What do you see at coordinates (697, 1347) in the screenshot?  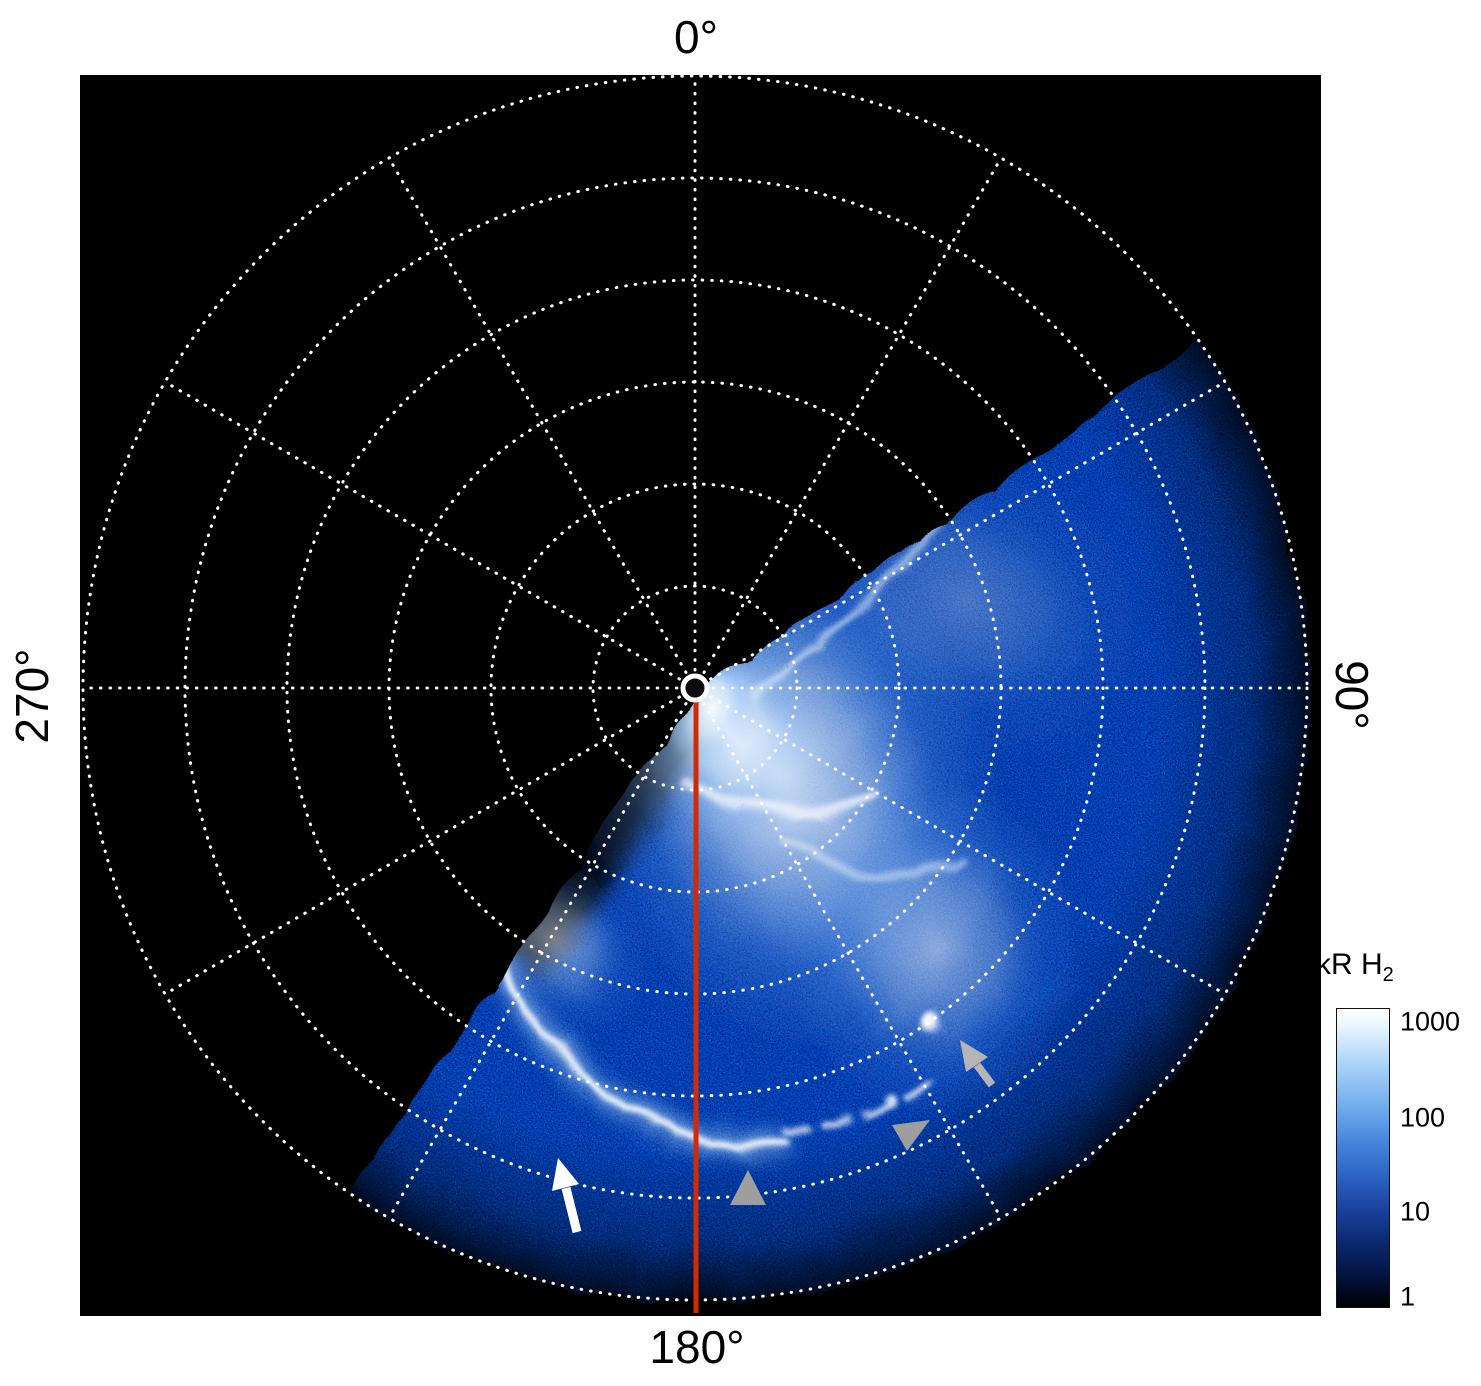 I see `angle-label-180: 180°` at bounding box center [697, 1347].